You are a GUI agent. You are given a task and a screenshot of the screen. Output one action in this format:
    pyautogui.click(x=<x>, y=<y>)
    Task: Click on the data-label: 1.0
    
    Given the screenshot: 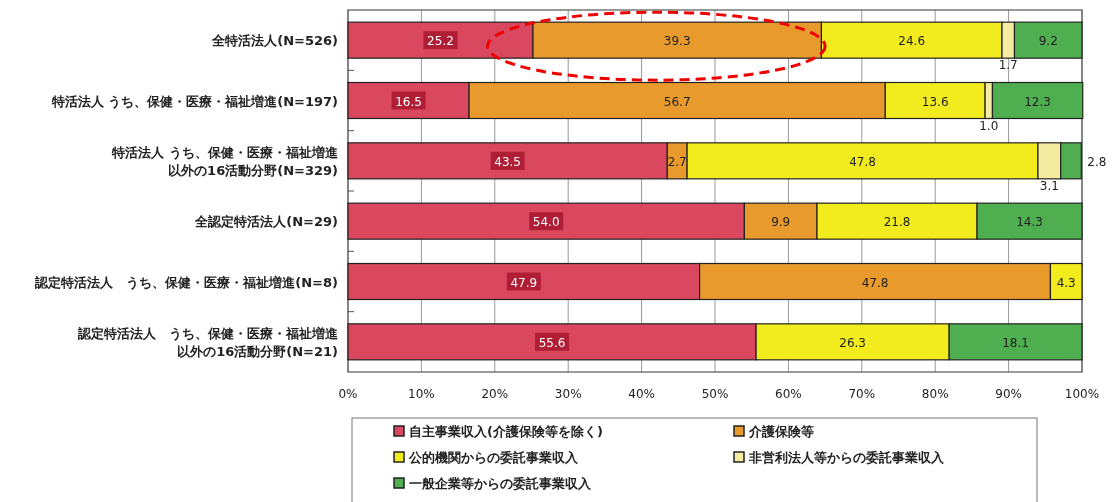 What is the action you would take?
    pyautogui.click(x=989, y=125)
    